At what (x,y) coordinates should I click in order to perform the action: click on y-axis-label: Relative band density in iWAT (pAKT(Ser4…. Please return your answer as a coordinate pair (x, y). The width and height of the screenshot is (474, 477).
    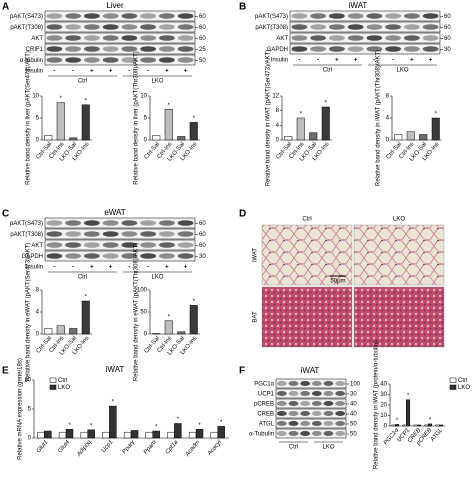
    Looking at the image, I should click on (269, 118).